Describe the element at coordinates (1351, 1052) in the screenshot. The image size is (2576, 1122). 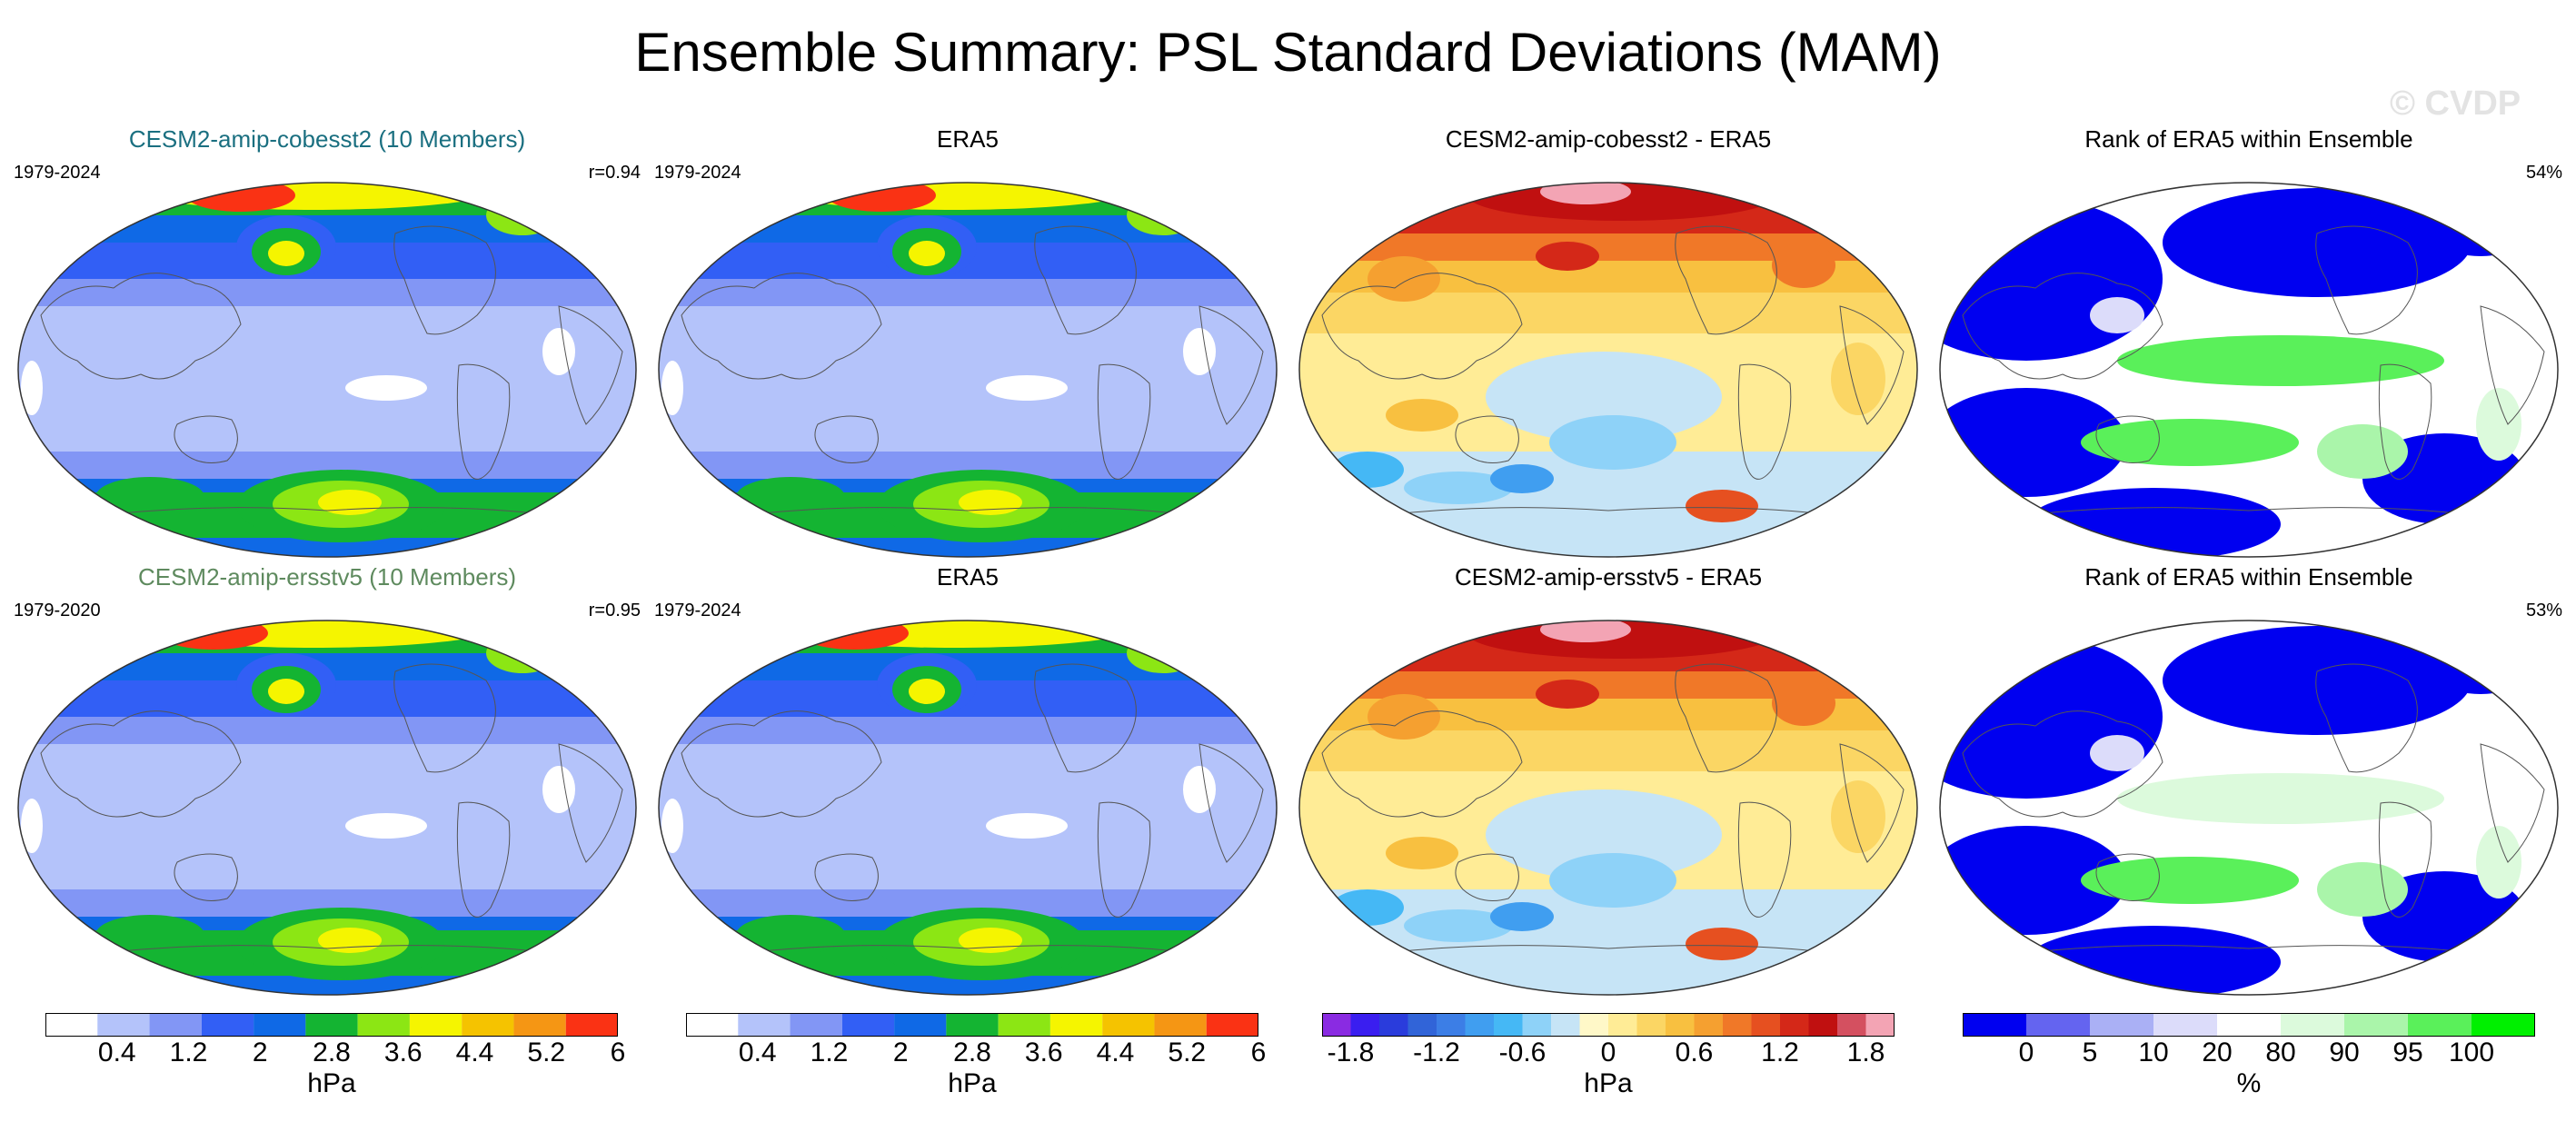
I see `colorbar-tick-label: -1.8` at that location.